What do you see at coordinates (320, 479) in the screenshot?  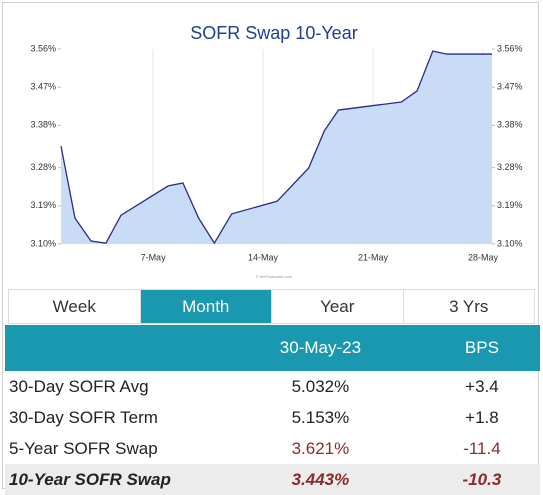 I see `cell: 3.443%` at bounding box center [320, 479].